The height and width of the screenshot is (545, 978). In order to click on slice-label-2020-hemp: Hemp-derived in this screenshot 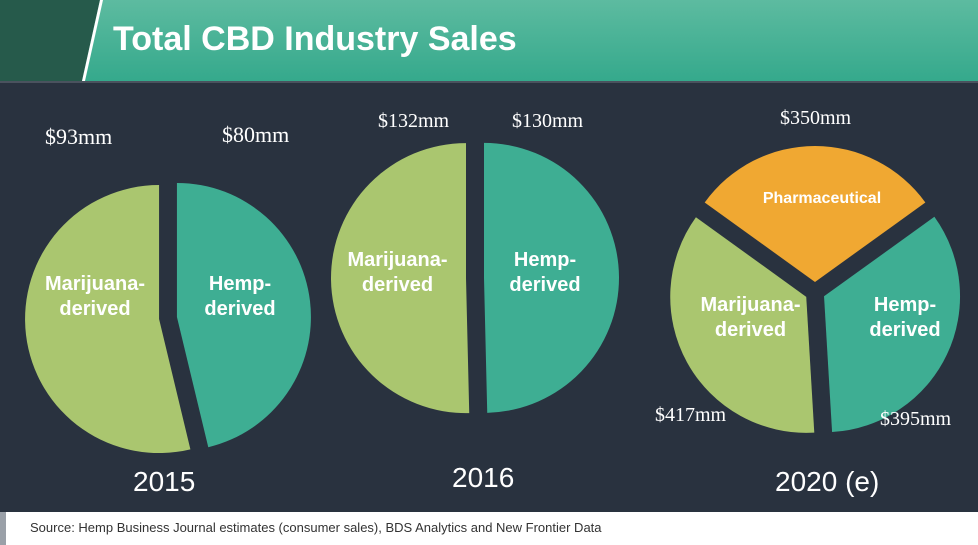, I will do `click(905, 317)`.